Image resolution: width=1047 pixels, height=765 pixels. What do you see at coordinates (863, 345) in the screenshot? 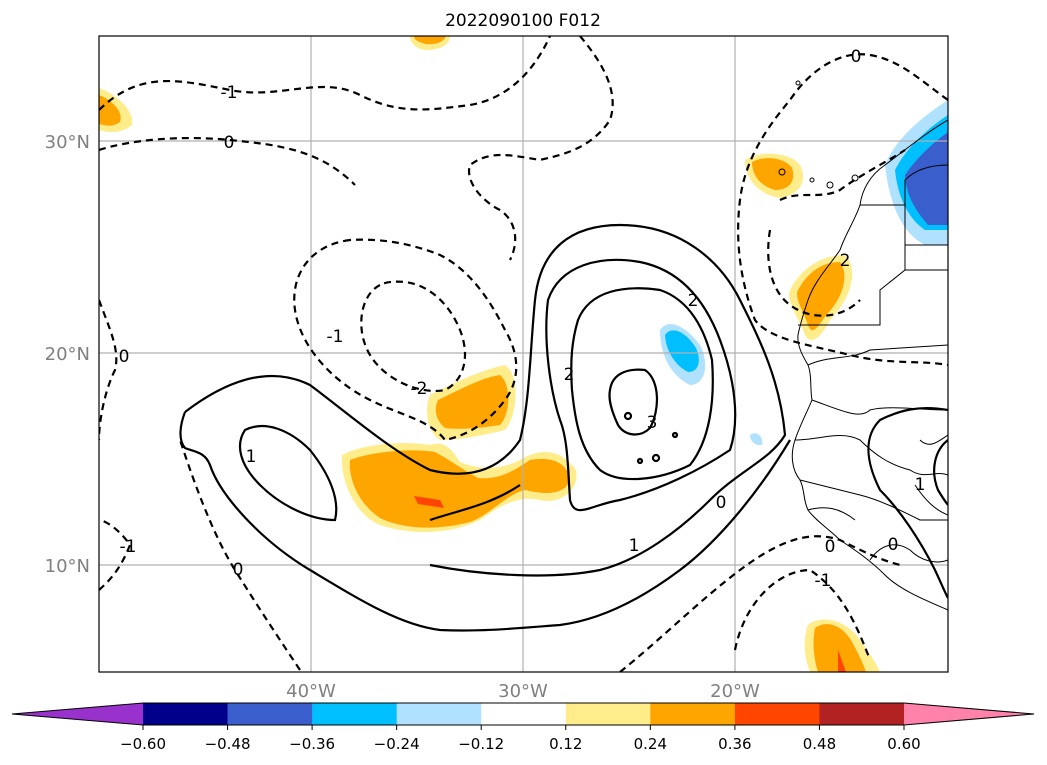
I see `coastlines` at bounding box center [863, 345].